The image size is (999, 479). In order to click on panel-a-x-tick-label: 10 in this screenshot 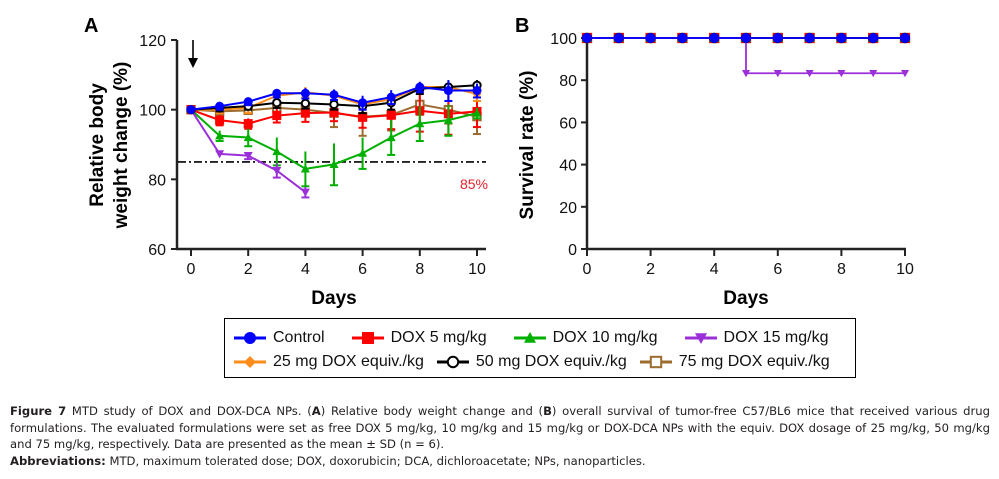, I will do `click(477, 269)`.